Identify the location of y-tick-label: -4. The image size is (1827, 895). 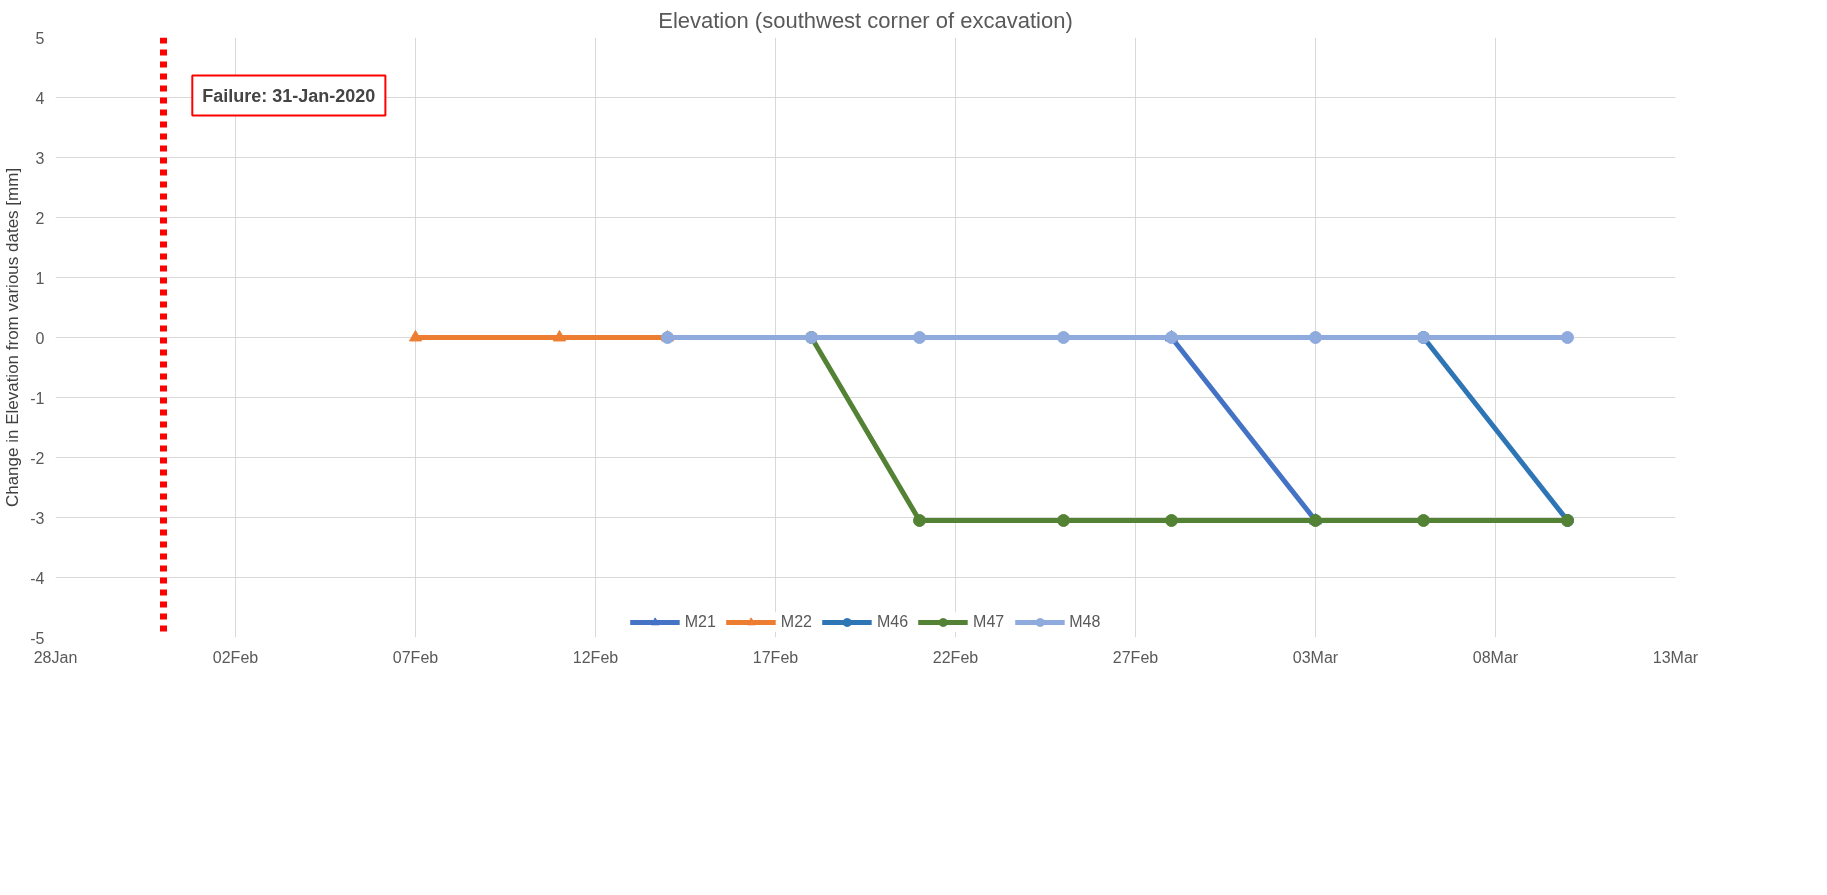
(37, 578).